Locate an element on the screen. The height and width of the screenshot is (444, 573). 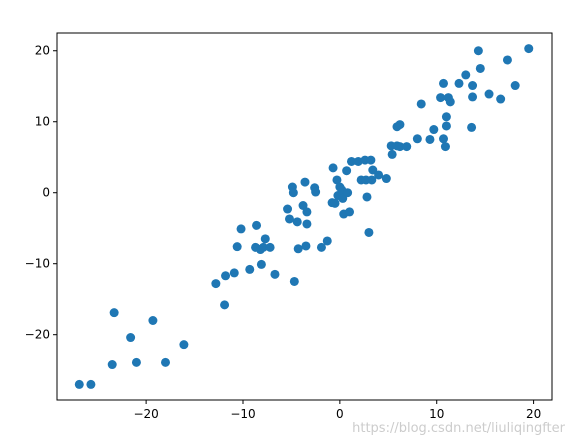
x-tick-label: 10 is located at coordinates (436, 414).